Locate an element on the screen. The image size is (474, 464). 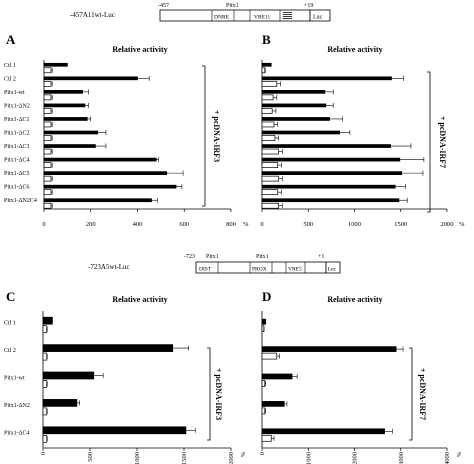
construct-diagram-1: -457A11wt-Luc -457 +19 Pitx1 DNRE VRE11 Luc is located at coordinates (200, 12).